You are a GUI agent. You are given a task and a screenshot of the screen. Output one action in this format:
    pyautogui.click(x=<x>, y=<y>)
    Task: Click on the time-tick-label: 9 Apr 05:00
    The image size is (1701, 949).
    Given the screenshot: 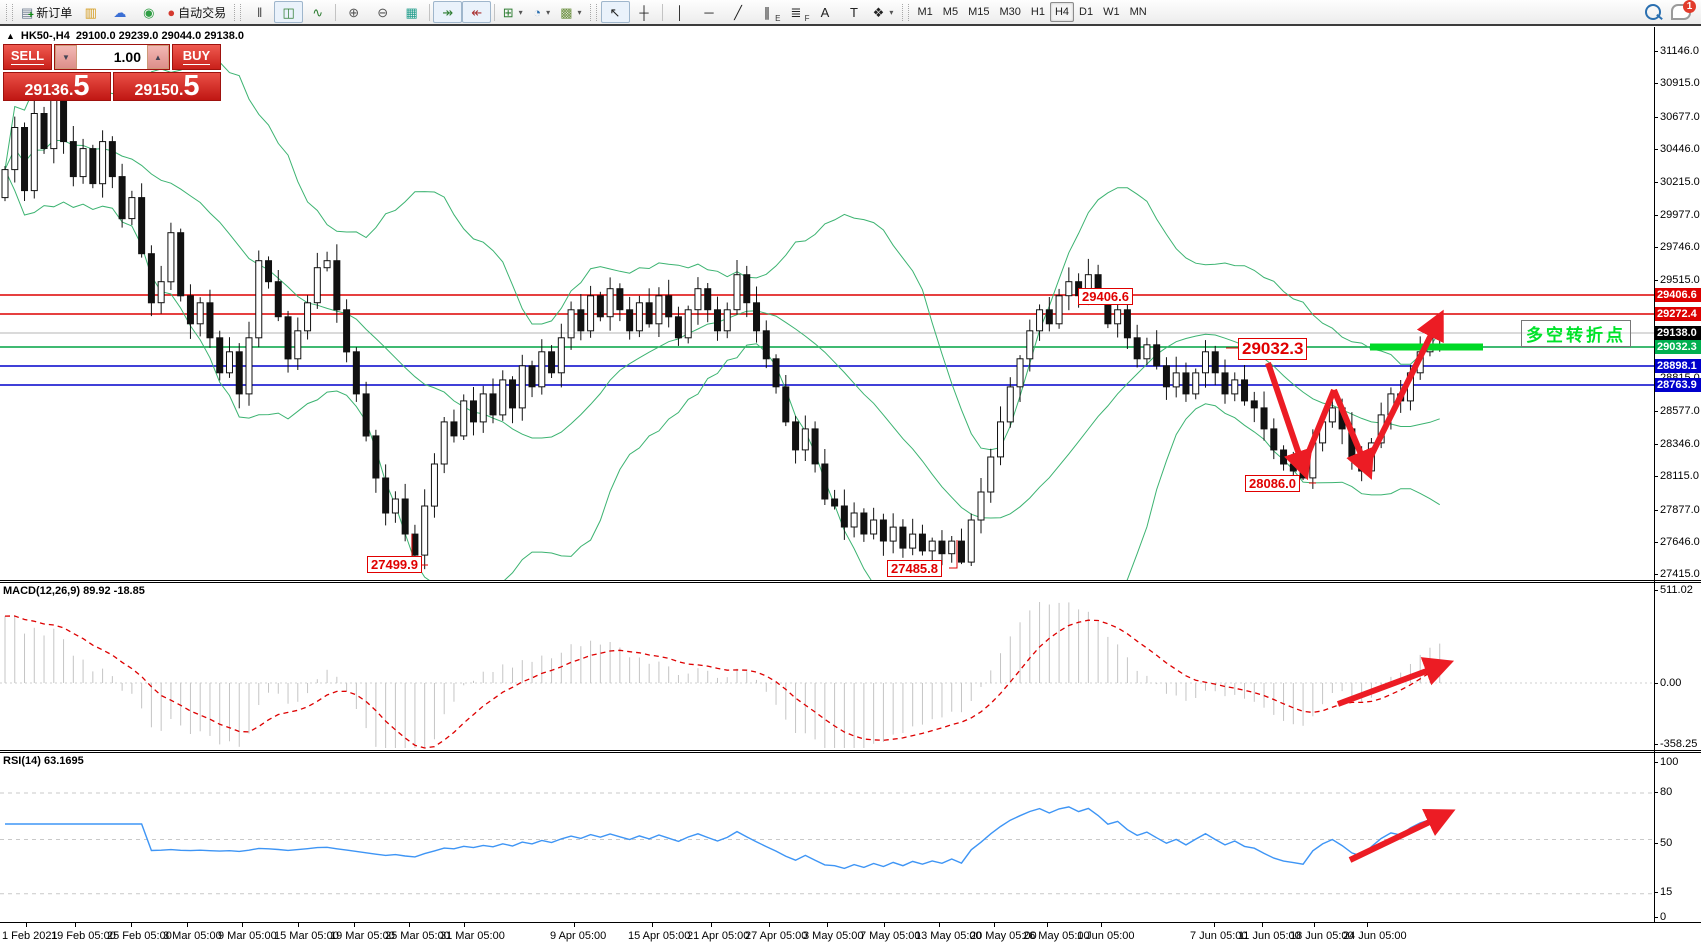 What is the action you would take?
    pyautogui.click(x=578, y=936)
    